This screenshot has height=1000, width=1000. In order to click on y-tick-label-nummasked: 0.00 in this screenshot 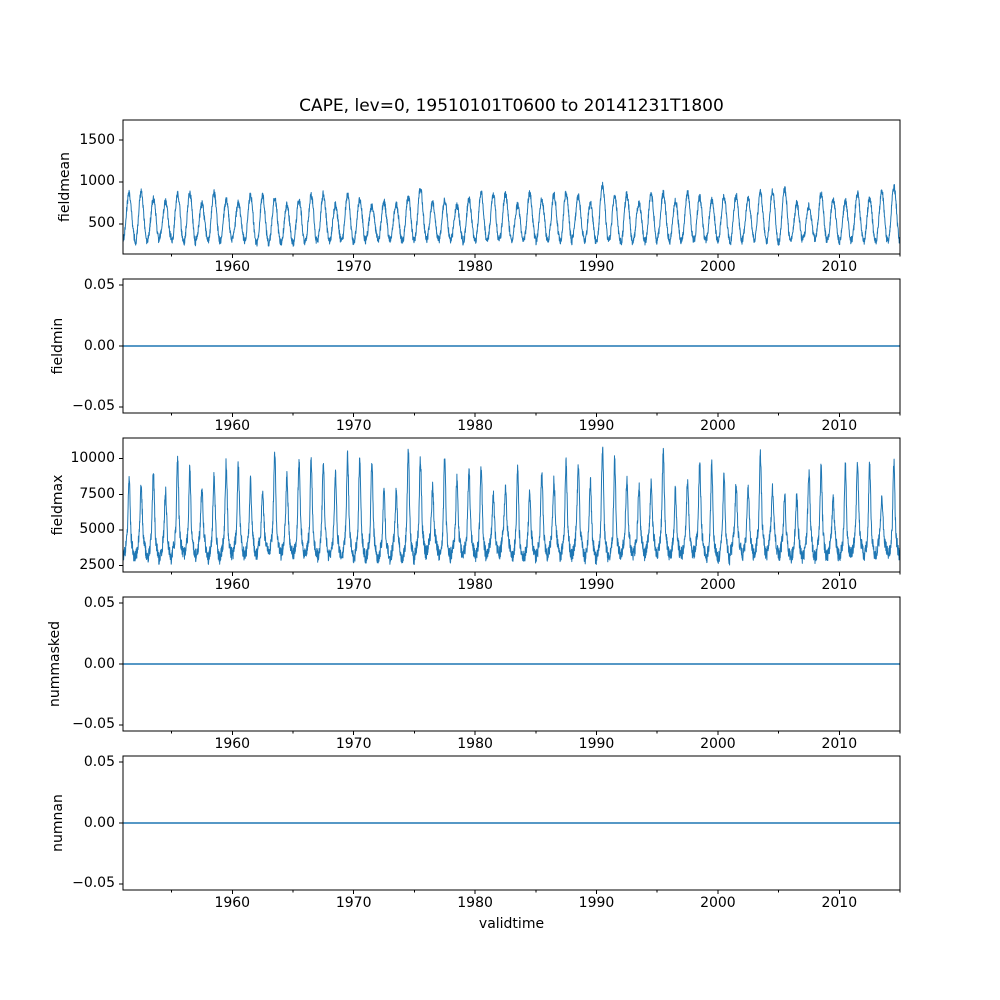, I will do `click(99, 663)`.